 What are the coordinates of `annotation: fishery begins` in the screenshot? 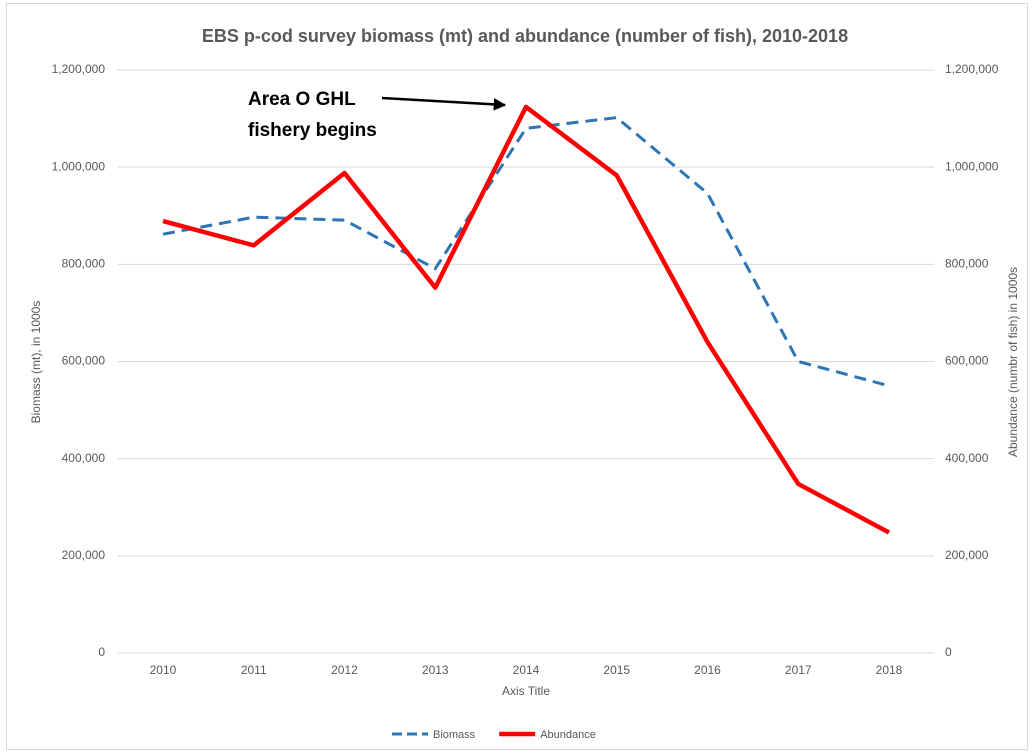 It's located at (312, 130).